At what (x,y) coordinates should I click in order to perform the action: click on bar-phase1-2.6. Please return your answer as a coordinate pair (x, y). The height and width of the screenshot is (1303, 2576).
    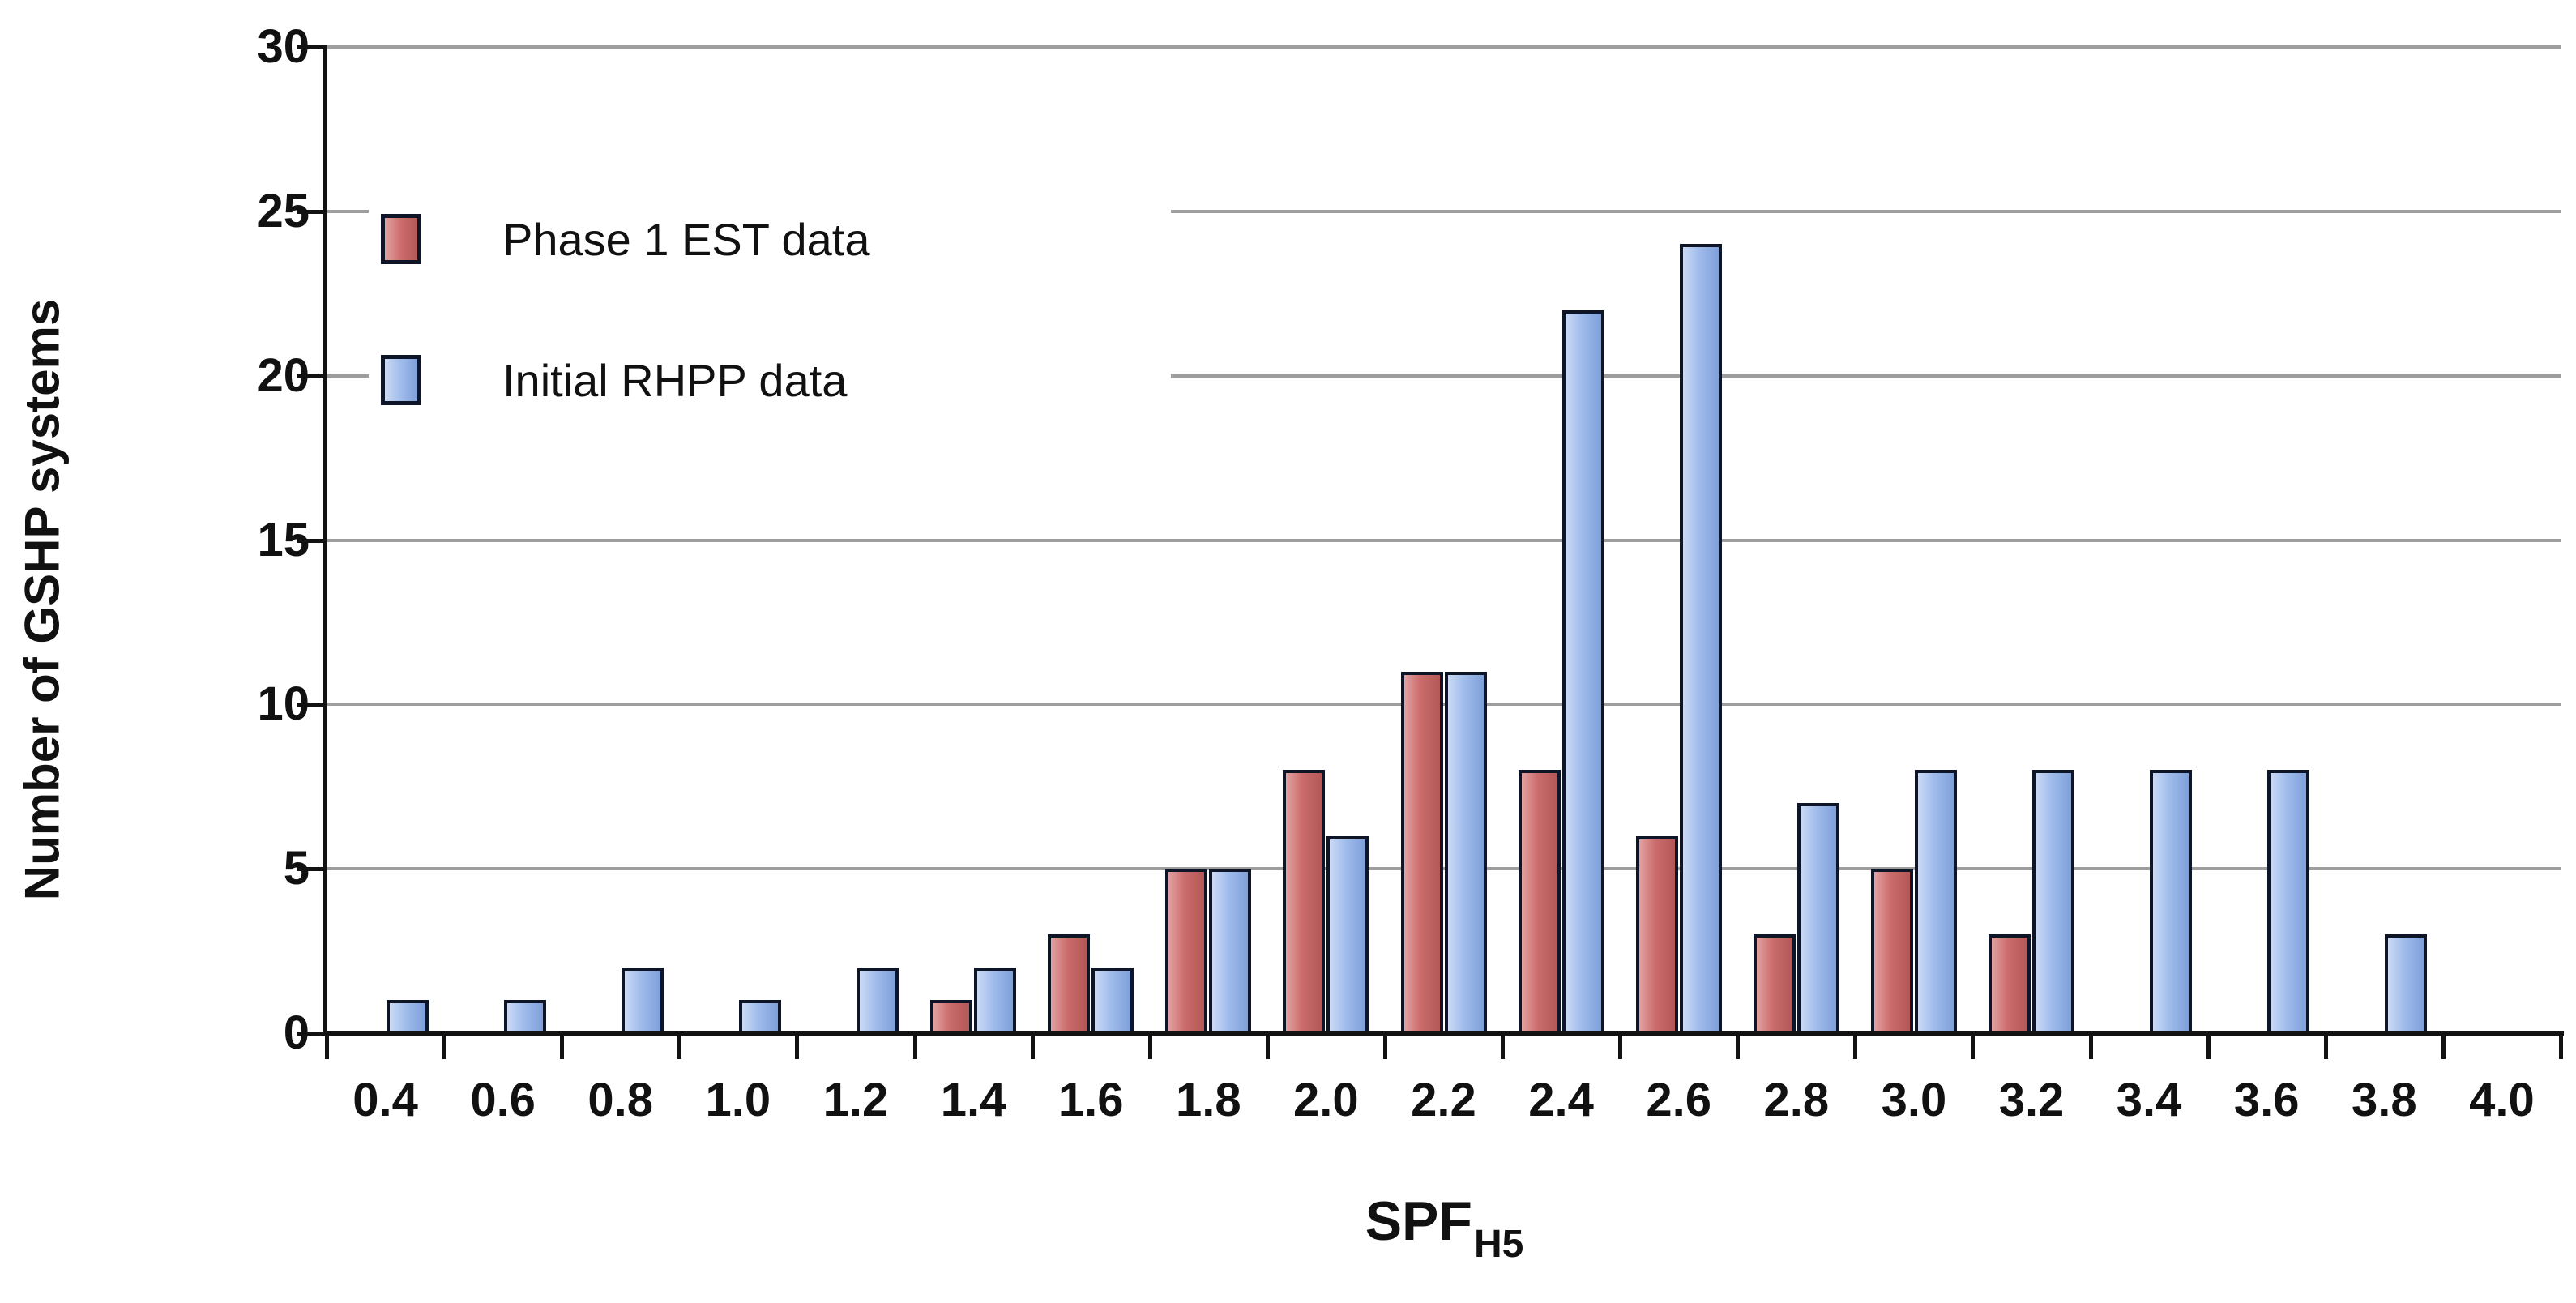
    Looking at the image, I should click on (1656, 934).